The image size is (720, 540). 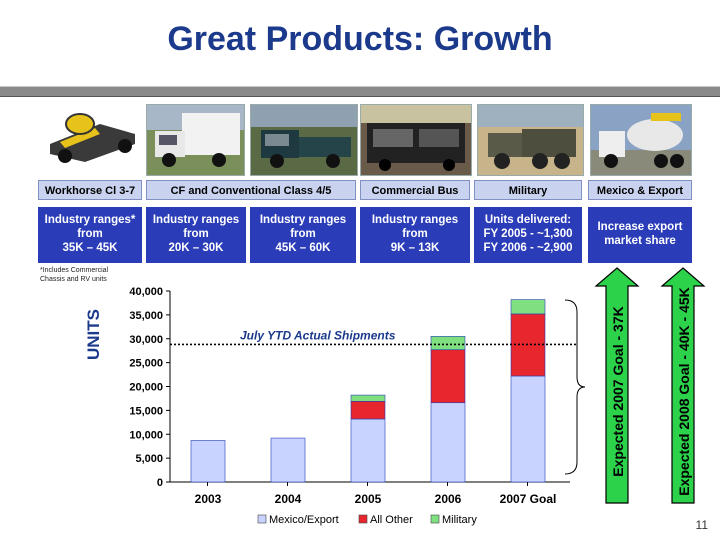 I want to click on y-tick-label: 20,000, so click(x=146, y=388).